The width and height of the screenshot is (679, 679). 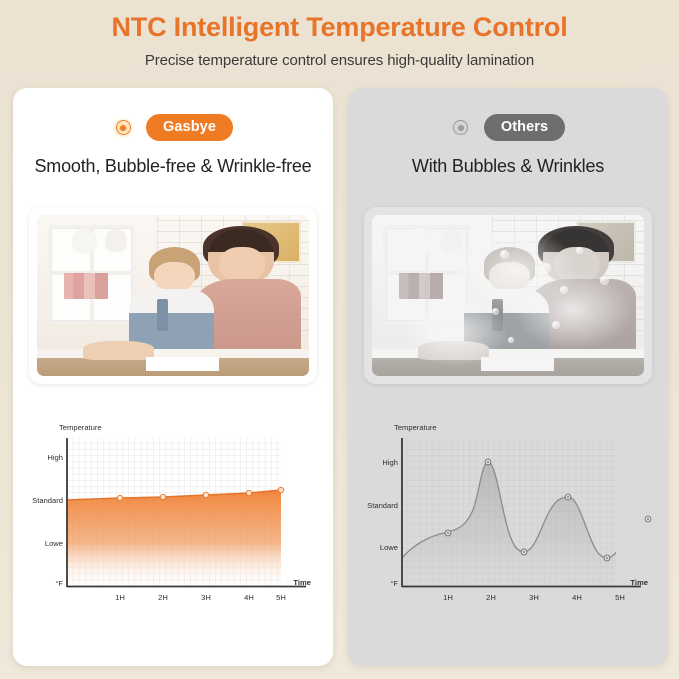 I want to click on chart-markers-gasbye, so click(x=200, y=494).